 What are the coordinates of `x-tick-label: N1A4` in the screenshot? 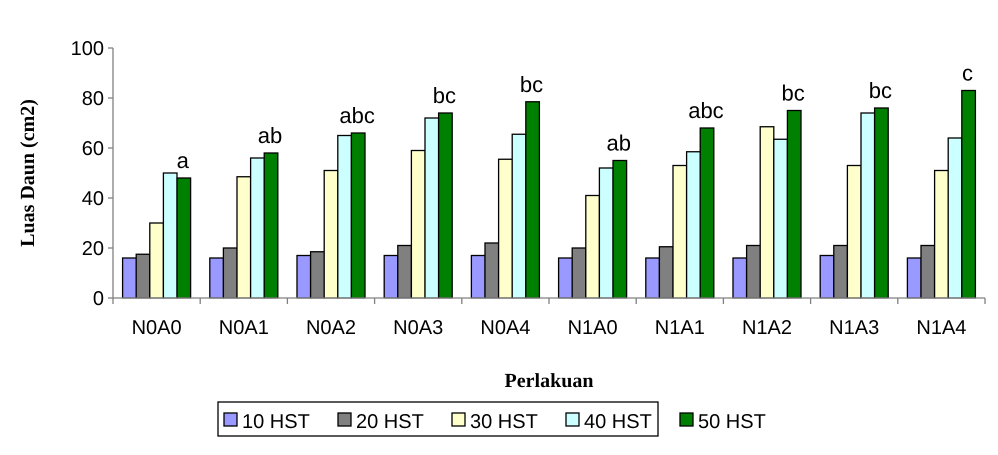 It's located at (941, 328).